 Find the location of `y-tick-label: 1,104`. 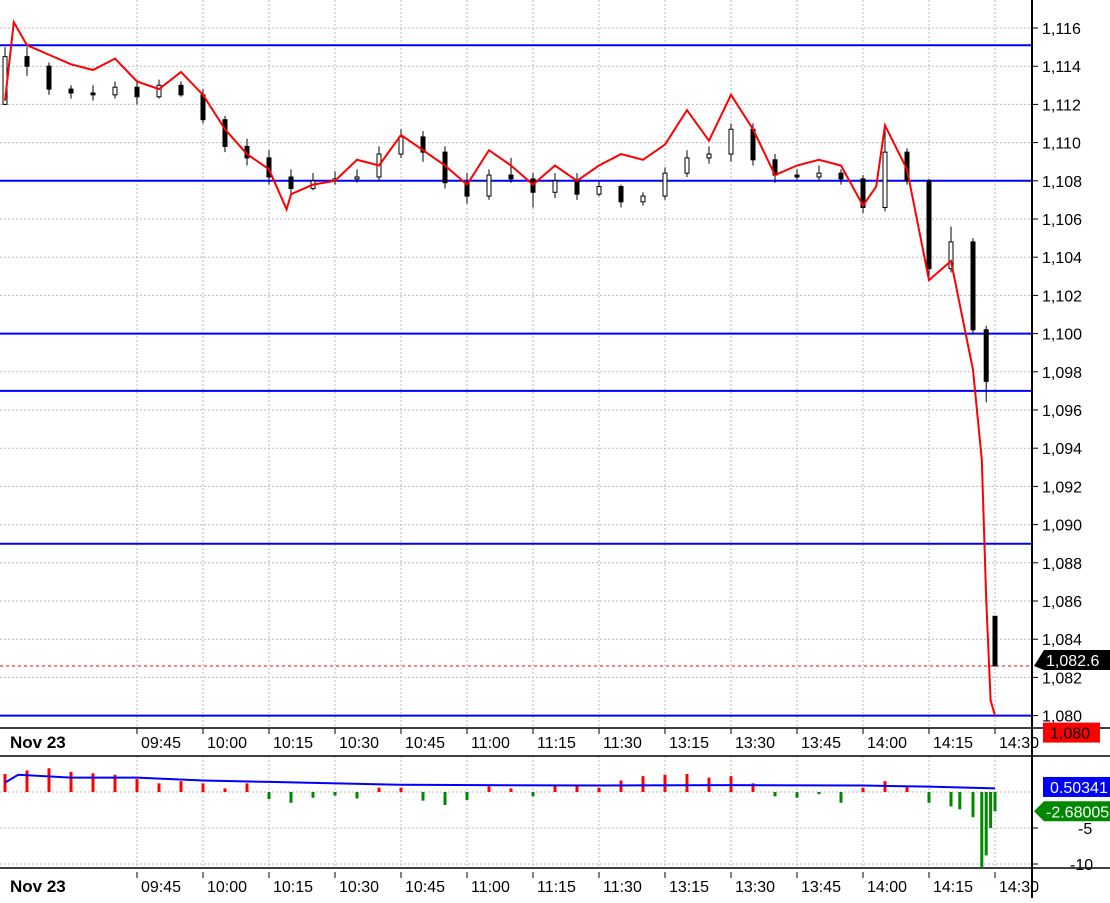

y-tick-label: 1,104 is located at coordinates (1062, 258).